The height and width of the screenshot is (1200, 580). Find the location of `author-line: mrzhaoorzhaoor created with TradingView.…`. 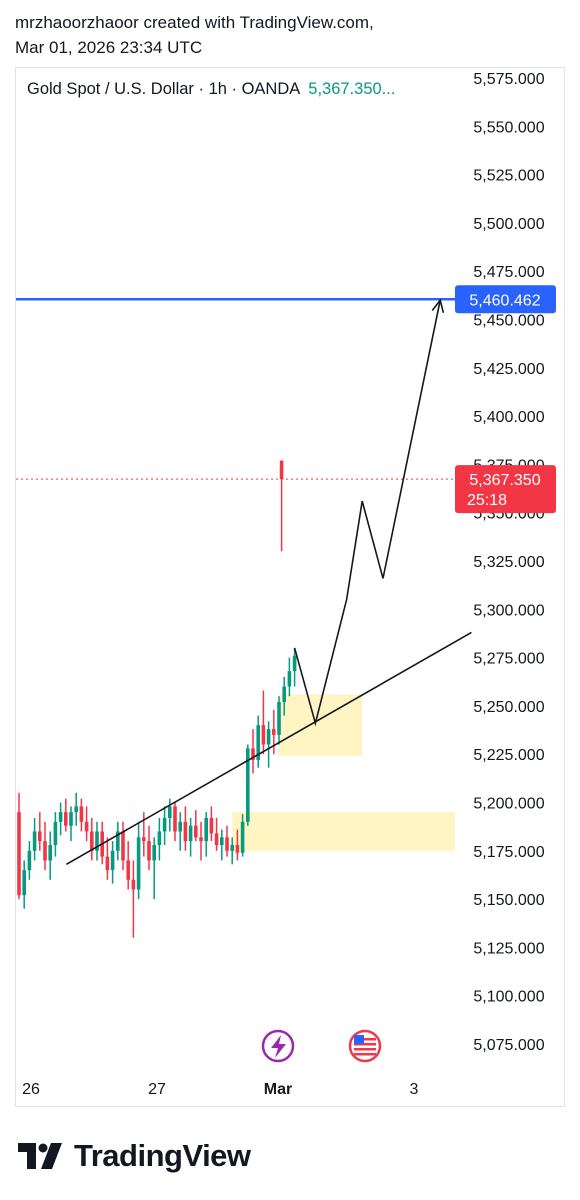

author-line: mrzhaoorzhaoor created with TradingView.… is located at coordinates (194, 22).